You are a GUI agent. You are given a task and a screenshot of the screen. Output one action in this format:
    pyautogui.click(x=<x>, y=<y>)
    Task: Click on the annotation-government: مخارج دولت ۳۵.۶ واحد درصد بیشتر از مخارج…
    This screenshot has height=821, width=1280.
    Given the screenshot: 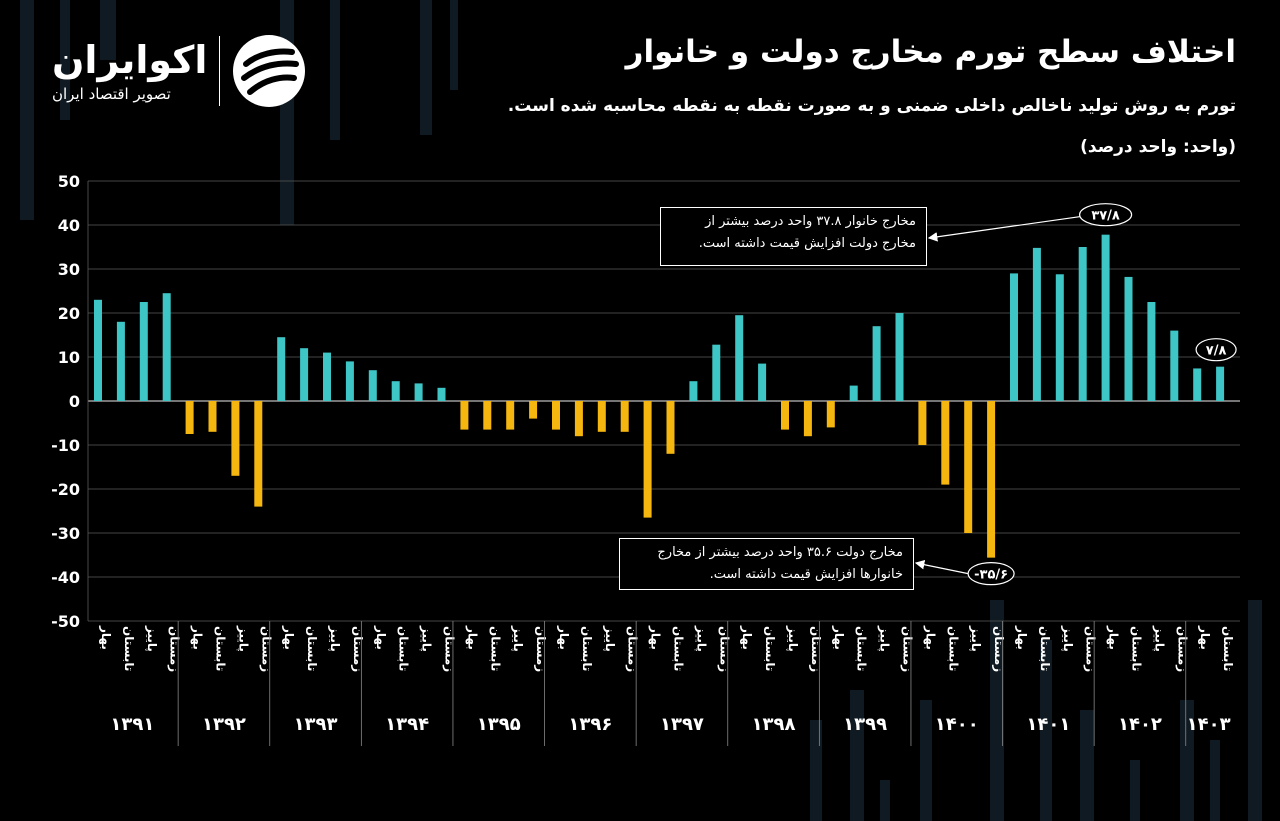 What is the action you would take?
    pyautogui.click(x=766, y=564)
    